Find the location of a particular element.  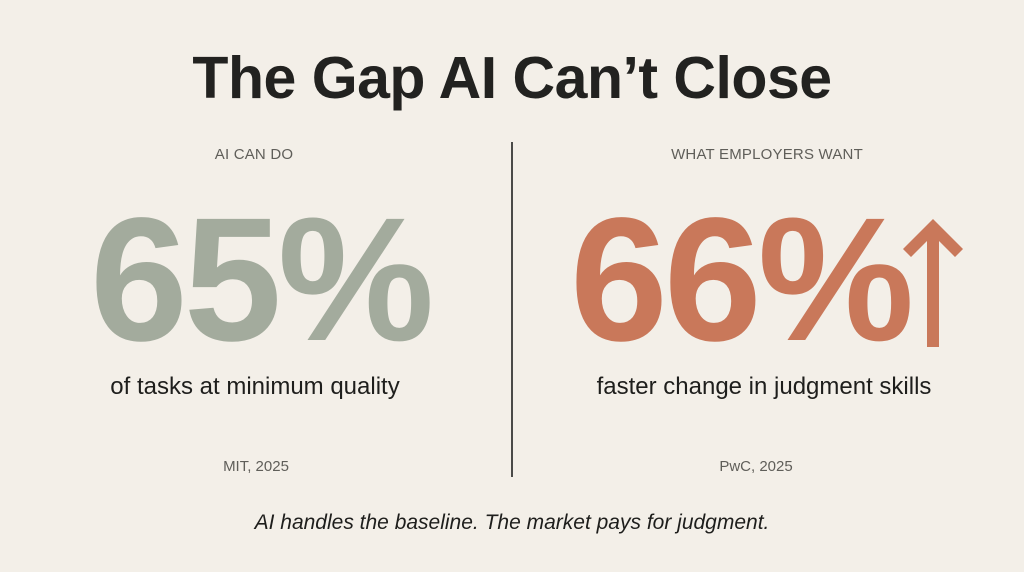

employers-want-label: WHAT EMPLOYERS WANT is located at coordinates (767, 154).